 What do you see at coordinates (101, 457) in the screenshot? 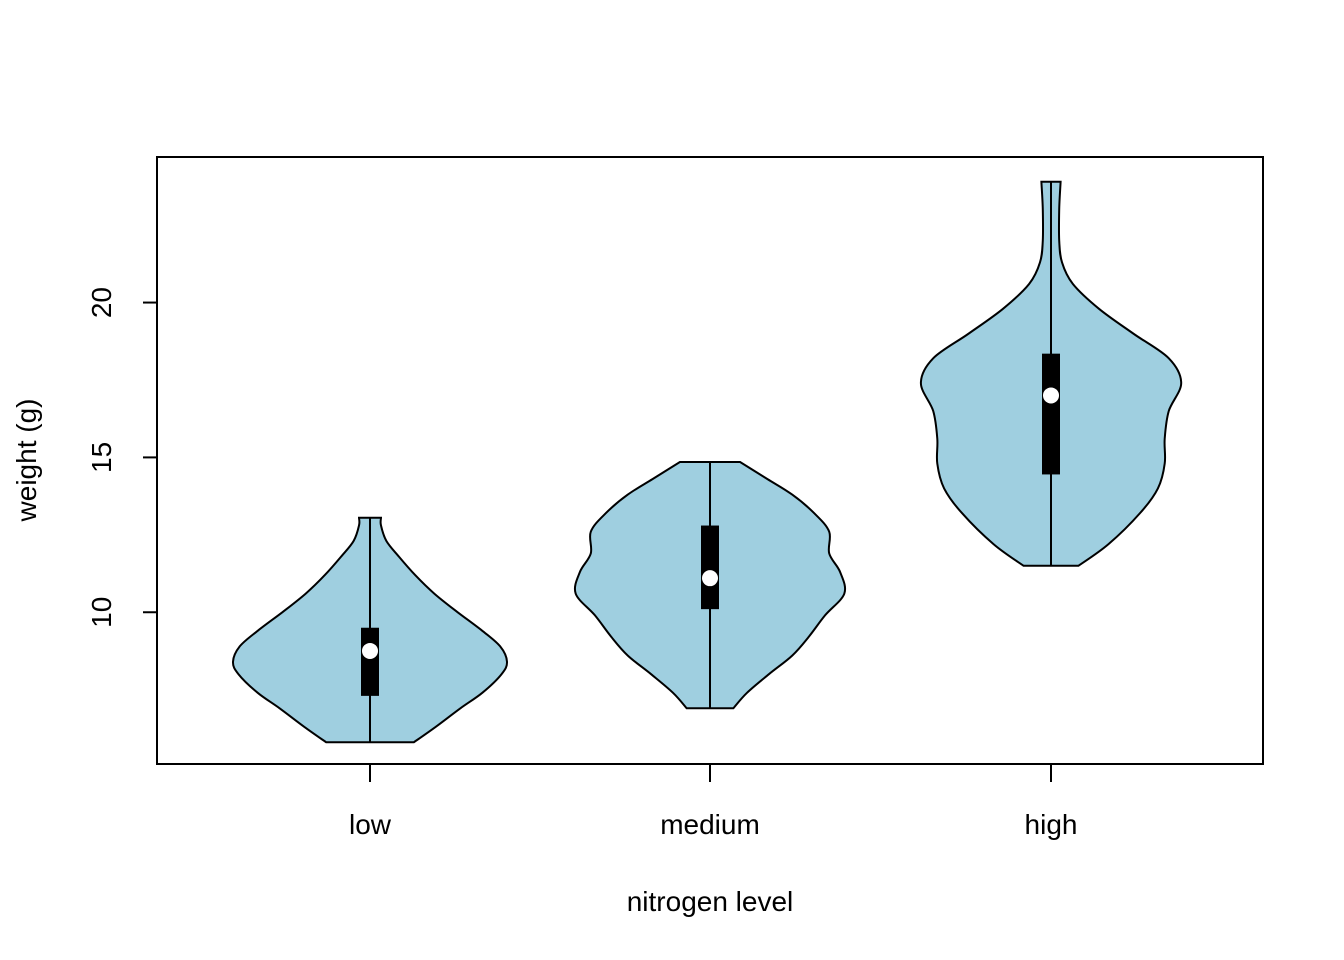
I see `y-tick-label-15: 15` at bounding box center [101, 457].